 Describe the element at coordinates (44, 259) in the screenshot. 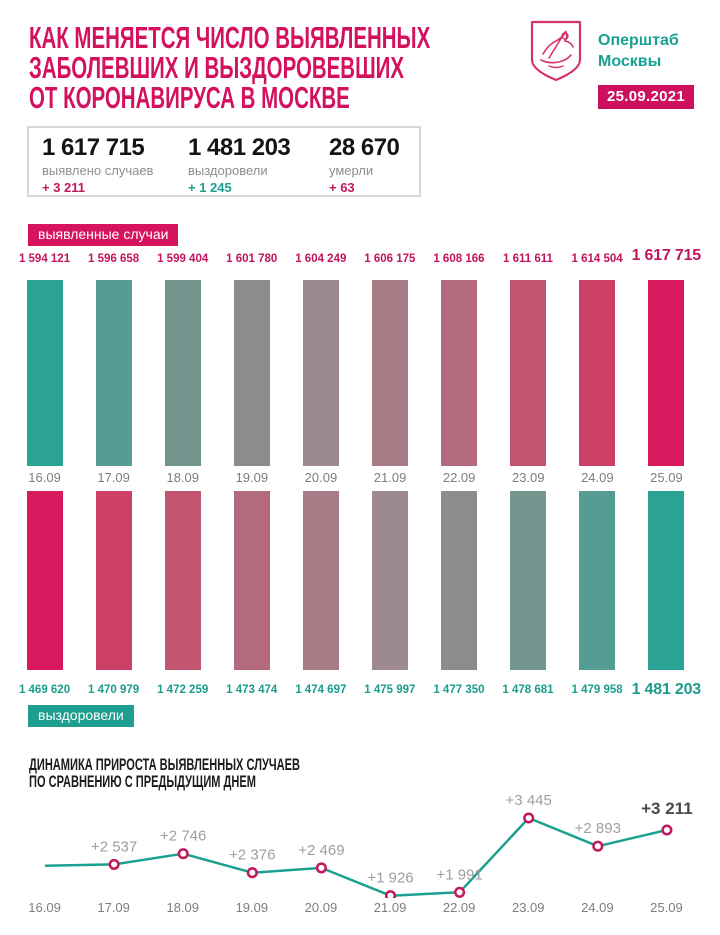

I see `confirmed-value-label: 1 594 121` at that location.